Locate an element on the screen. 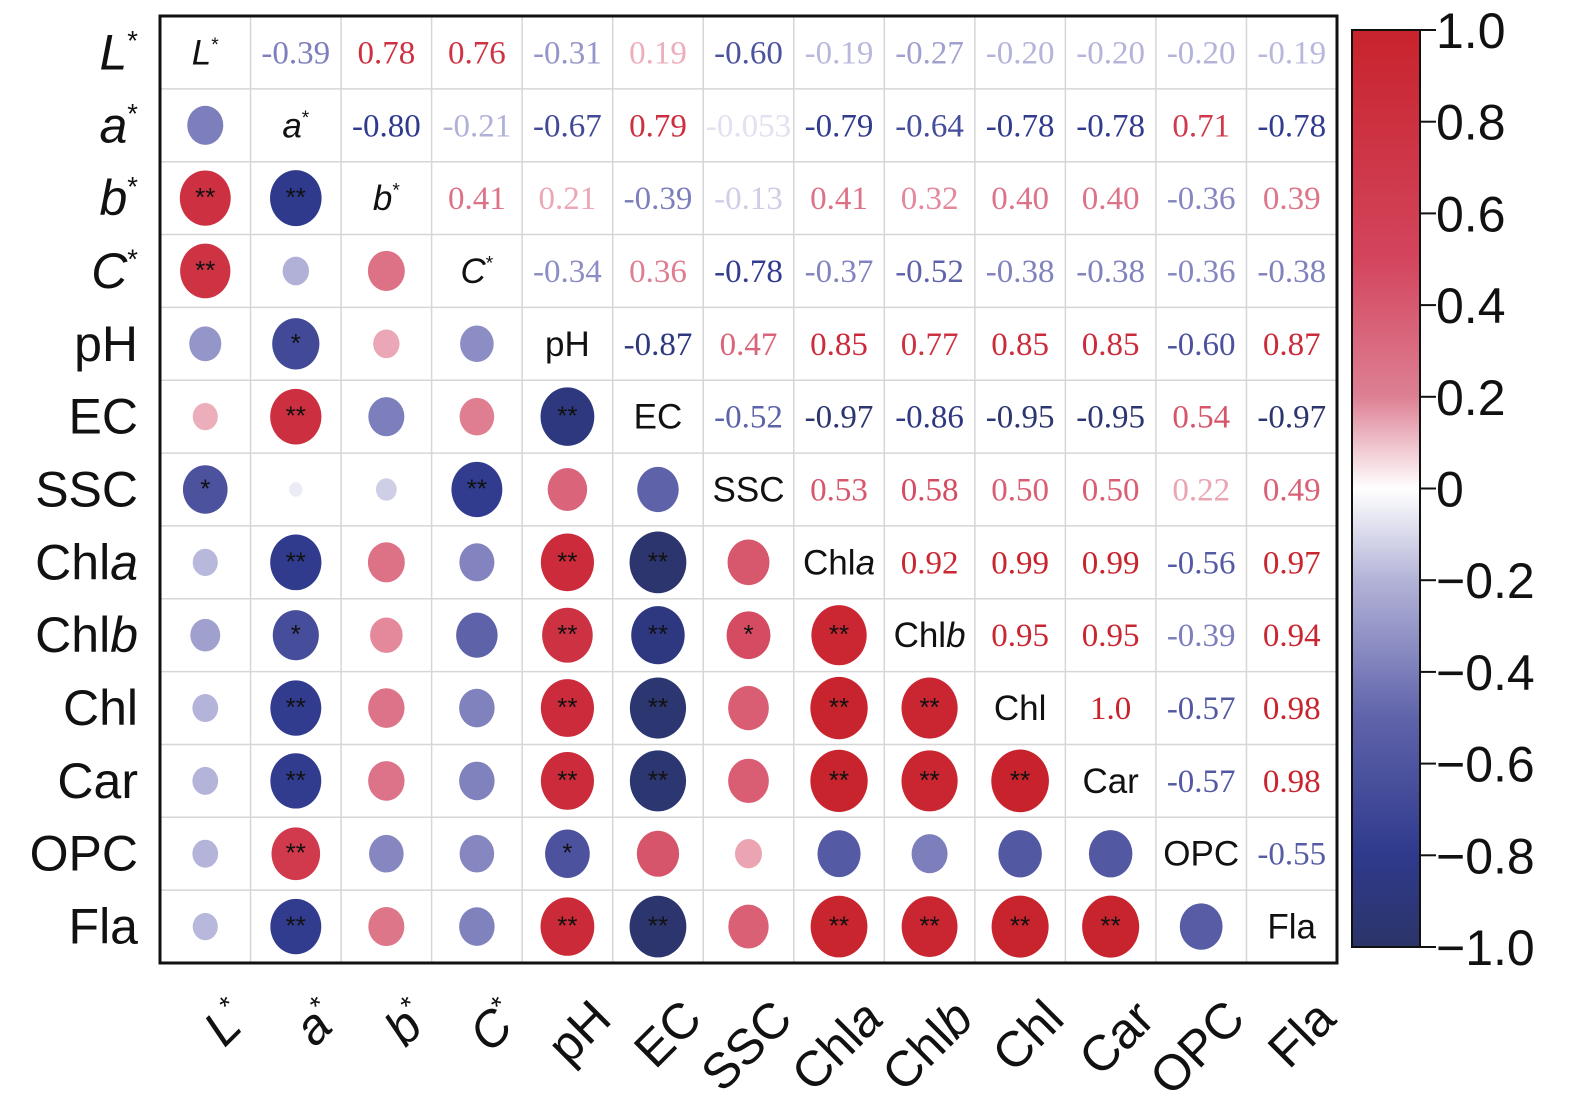  column-label: Fla is located at coordinates (1301, 1033).